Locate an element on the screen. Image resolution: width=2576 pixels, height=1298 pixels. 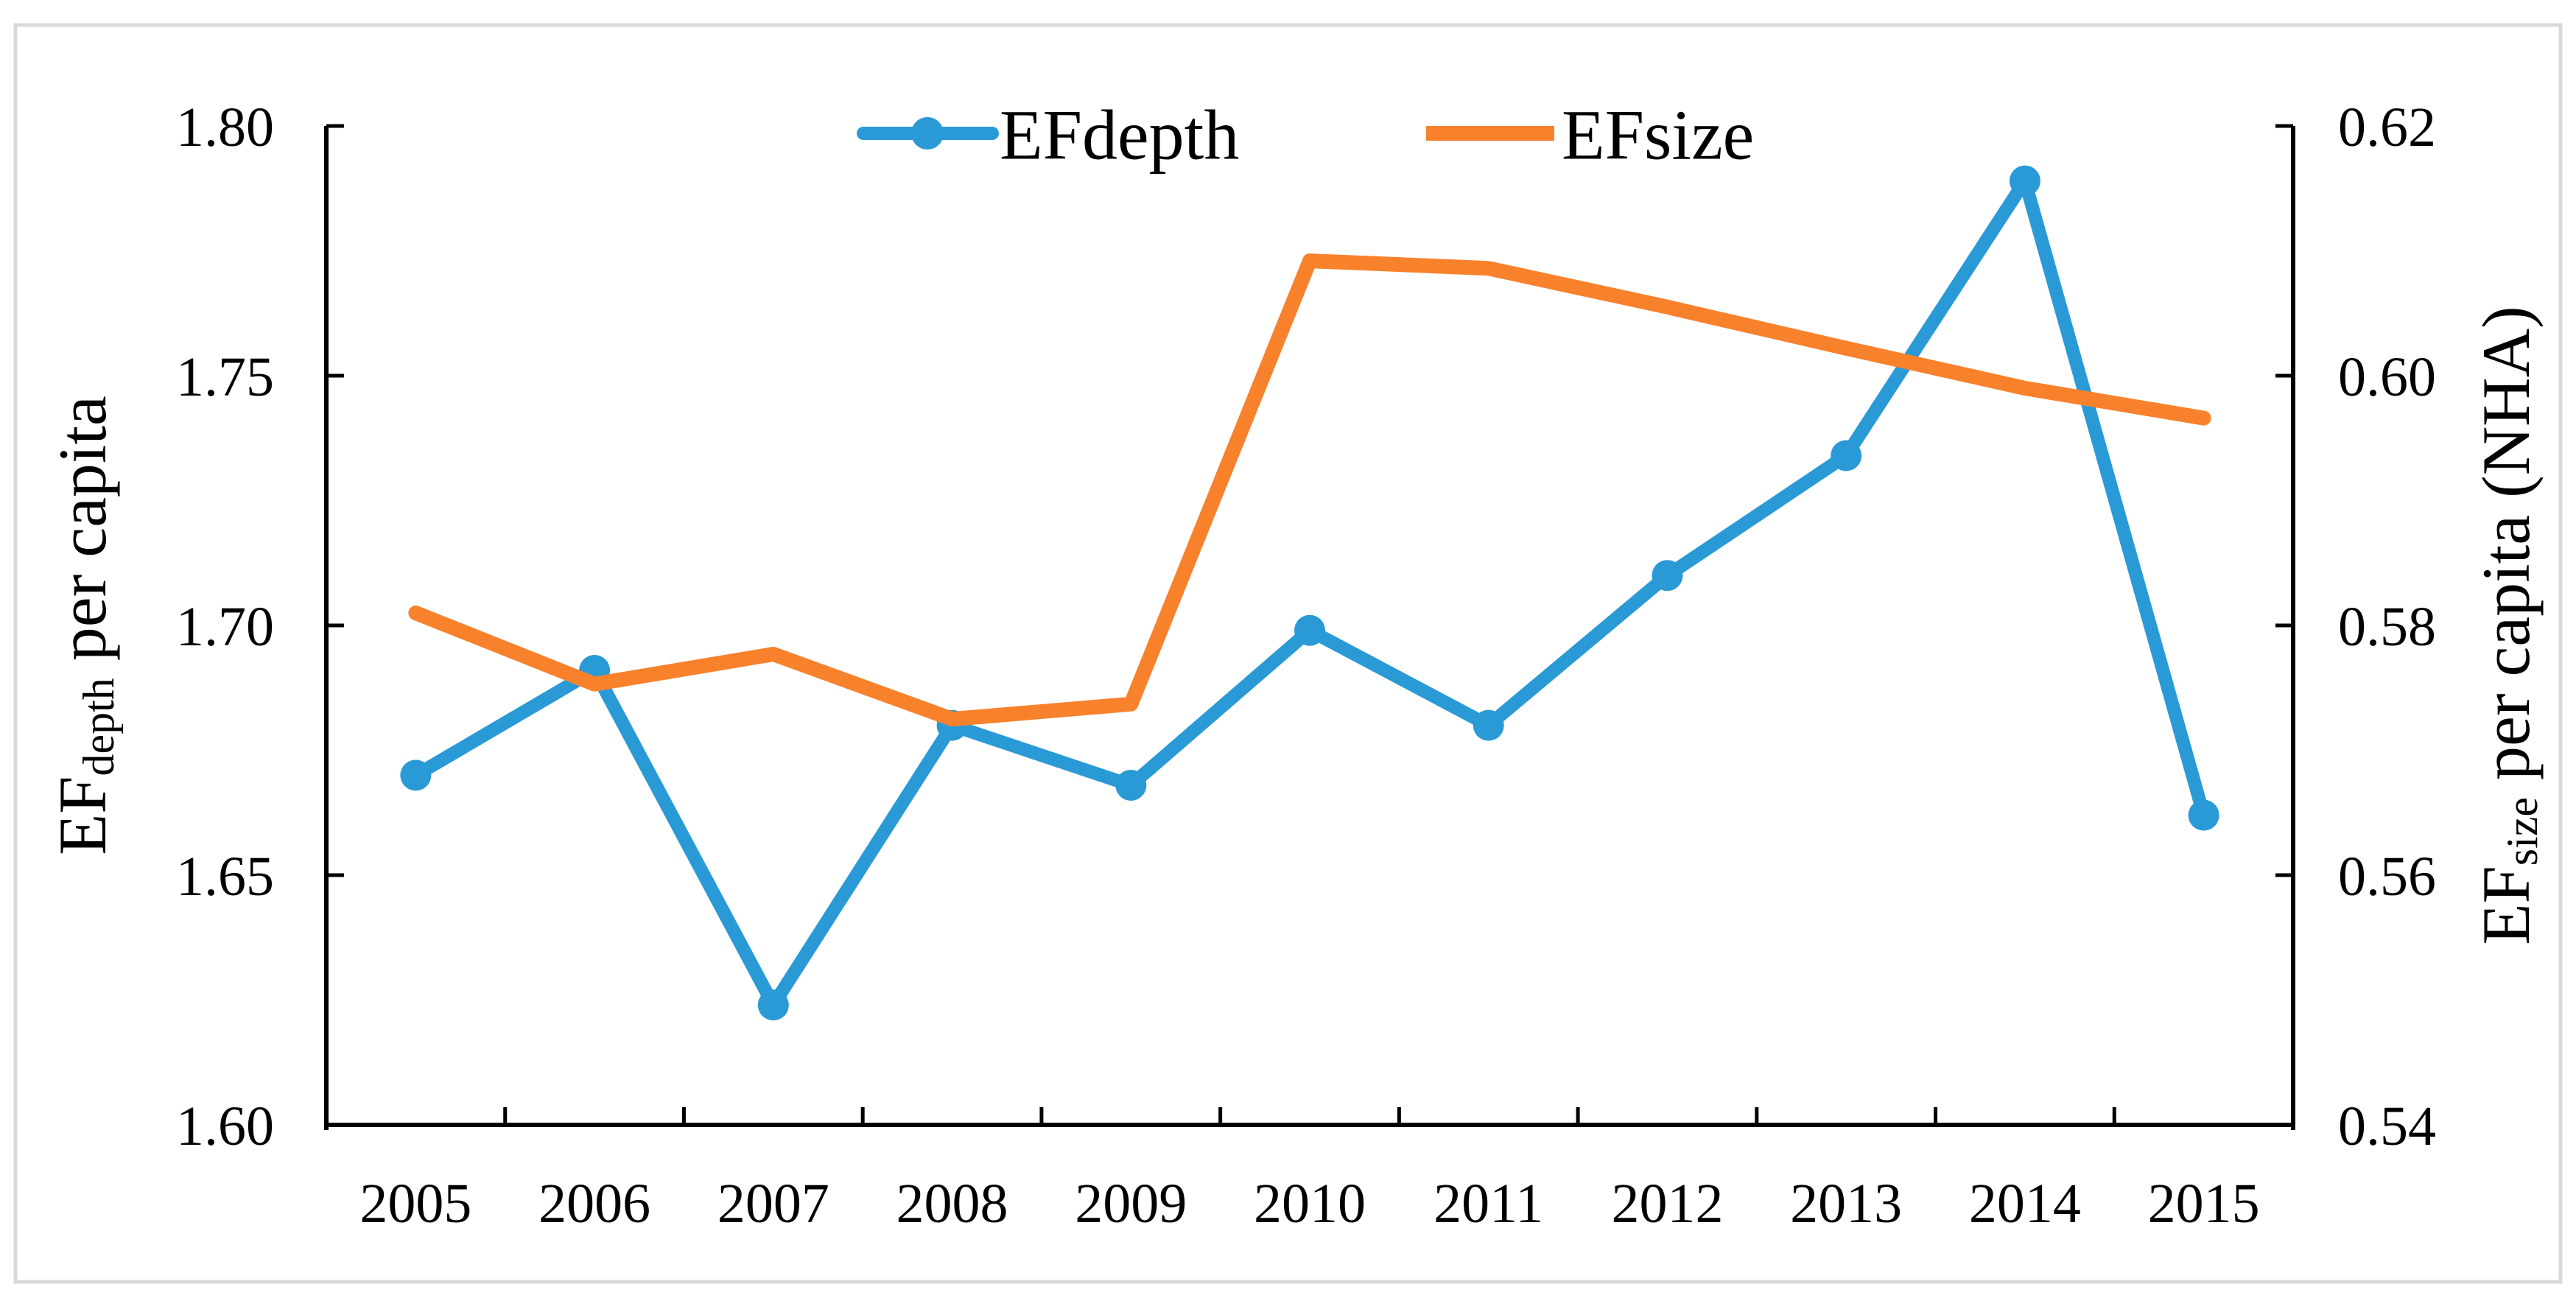
y-axis-right-tick-label: 0.58 is located at coordinates (2387, 627).